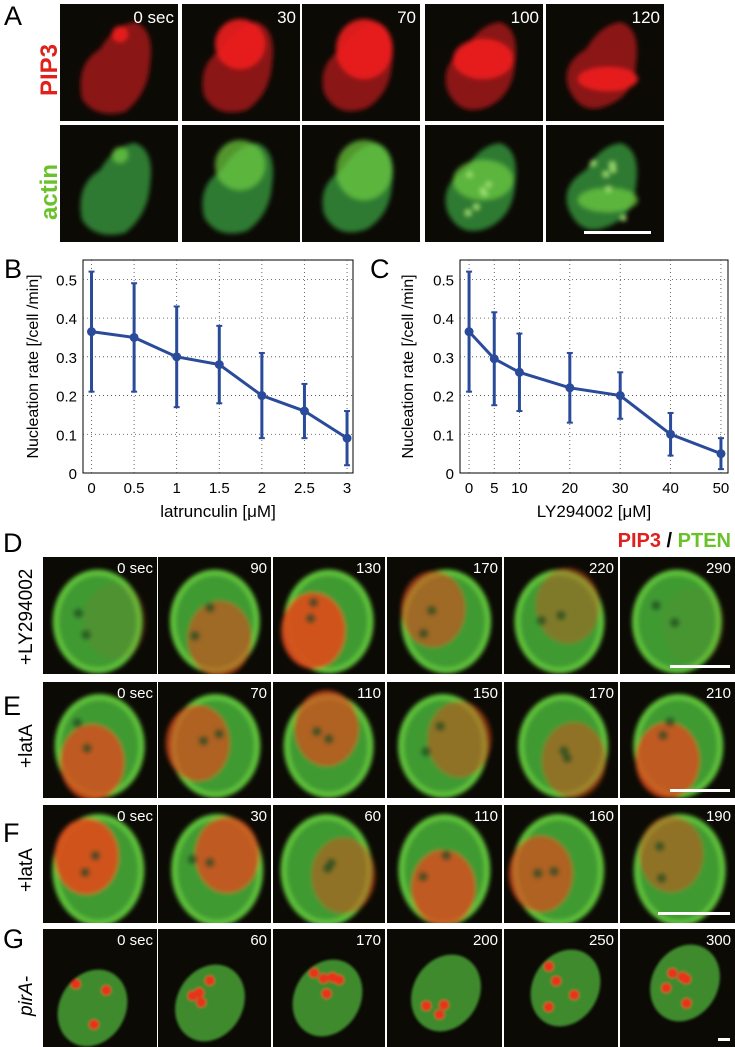 Image resolution: width=735 pixels, height=1047 pixels. What do you see at coordinates (677, 615) in the screenshot?
I see `micrograph-pip3-pten: 290` at bounding box center [677, 615].